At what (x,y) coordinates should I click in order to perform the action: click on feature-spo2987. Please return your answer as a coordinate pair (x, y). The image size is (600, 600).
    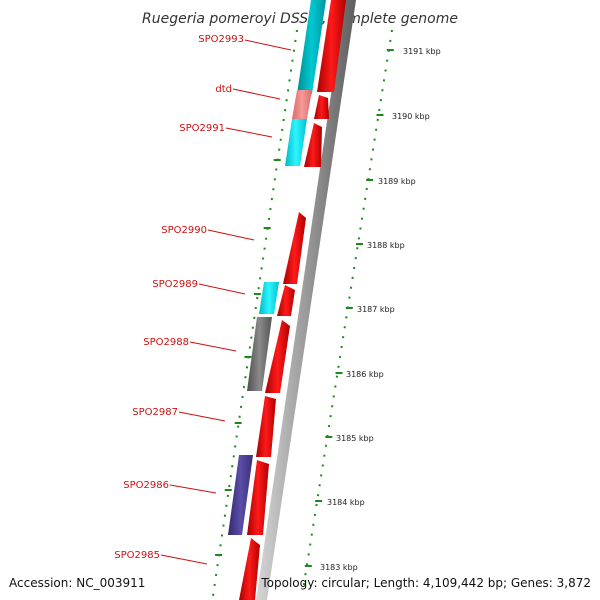
    Looking at the image, I should click on (266, 426).